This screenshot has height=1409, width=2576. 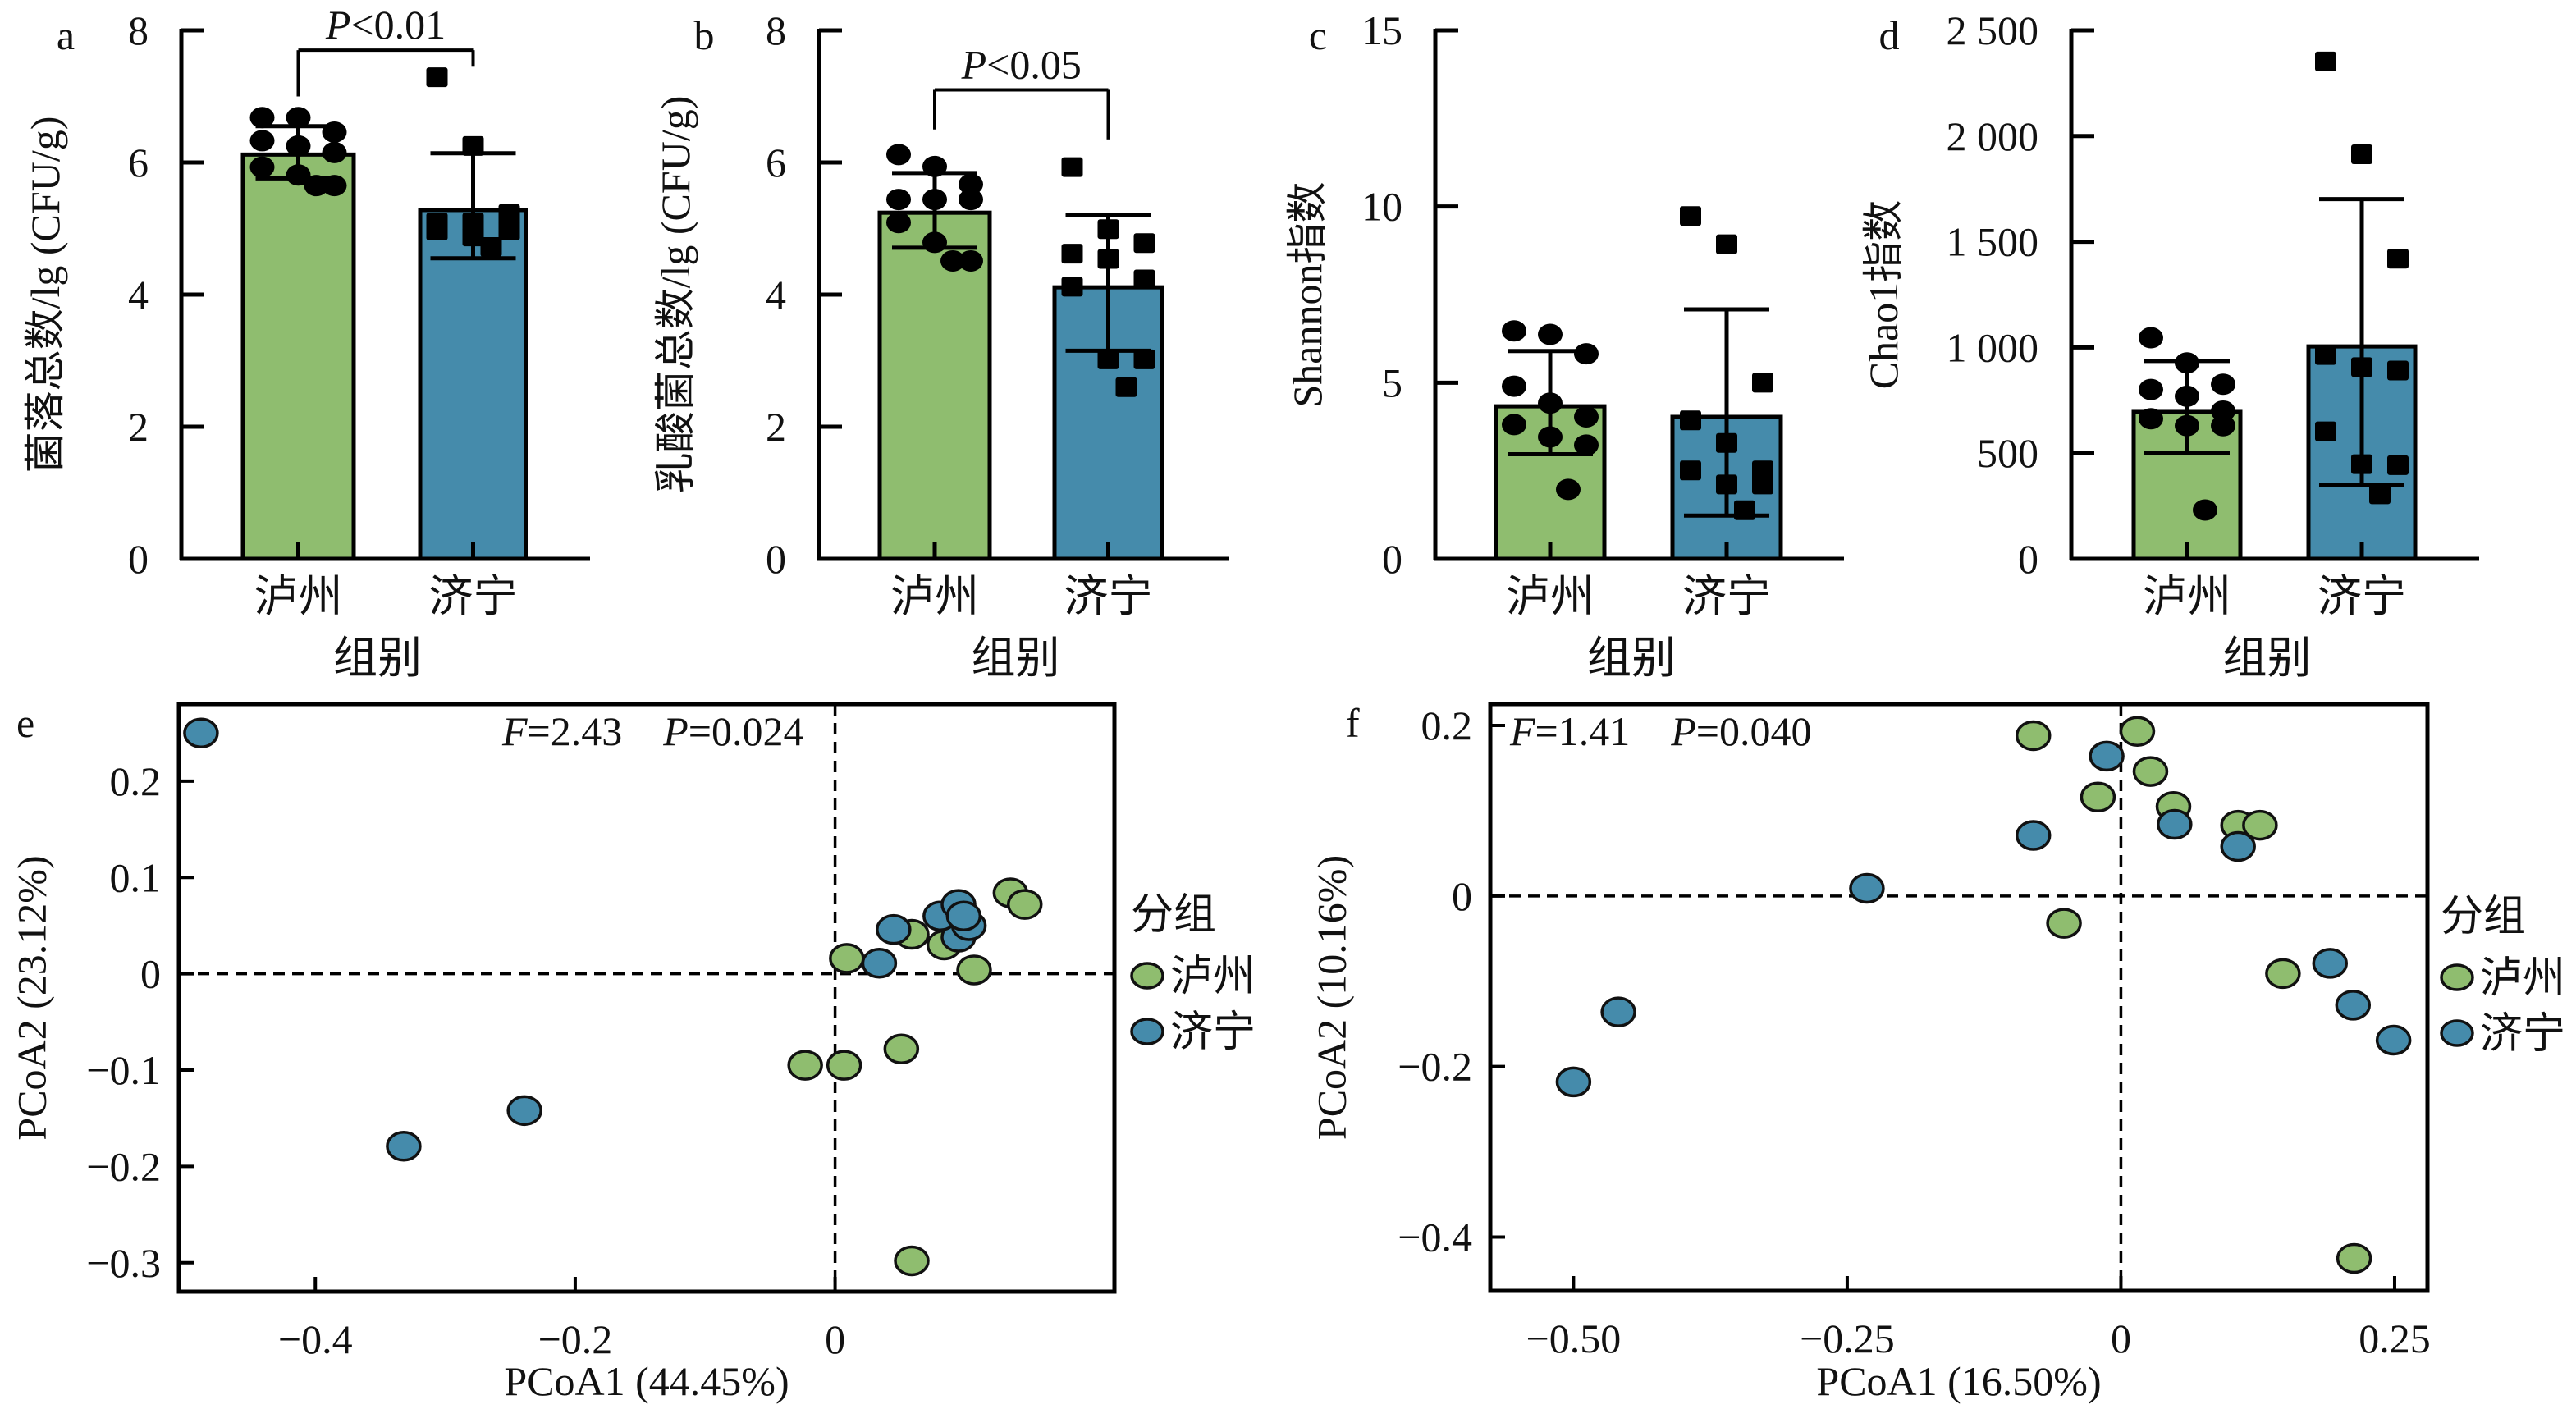 What do you see at coordinates (1883, 295) in the screenshot?
I see `y-axis-label: Chao1指数` at bounding box center [1883, 295].